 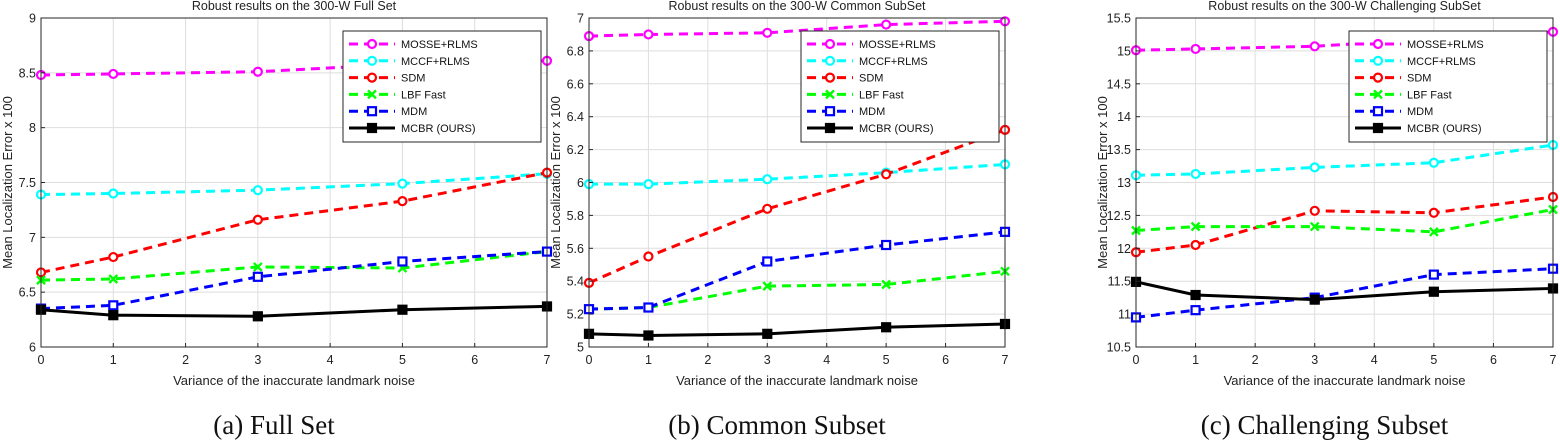 What do you see at coordinates (575, 282) in the screenshot?
I see `y-tick-label: 5.4` at bounding box center [575, 282].